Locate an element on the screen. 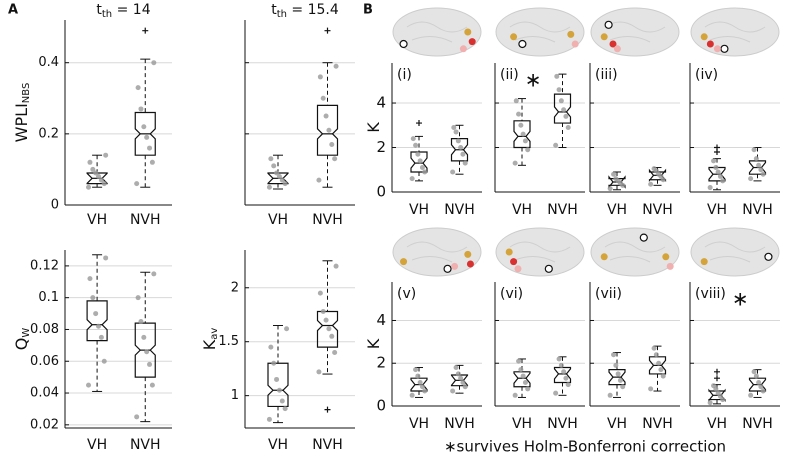 This screenshot has width=787, height=458. y-axis-label-part: W is located at coordinates (26, 333).